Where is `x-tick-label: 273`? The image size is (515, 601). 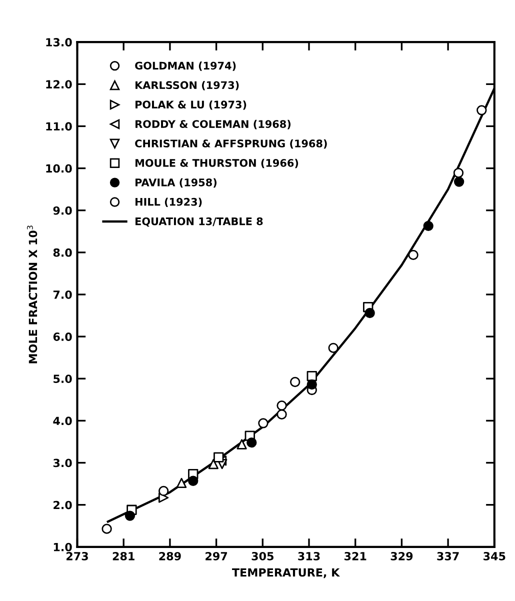 x-tick-label: 273 is located at coordinates (77, 556).